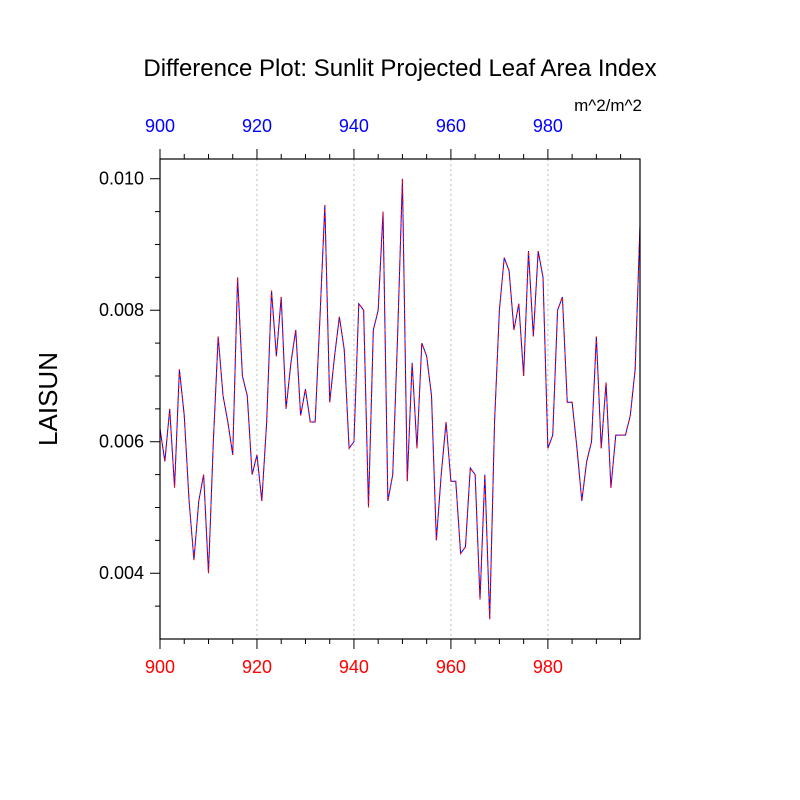 This screenshot has height=800, width=800. Describe the element at coordinates (354, 667) in the screenshot. I see `x-tick-label-bottom-2: 940` at that location.